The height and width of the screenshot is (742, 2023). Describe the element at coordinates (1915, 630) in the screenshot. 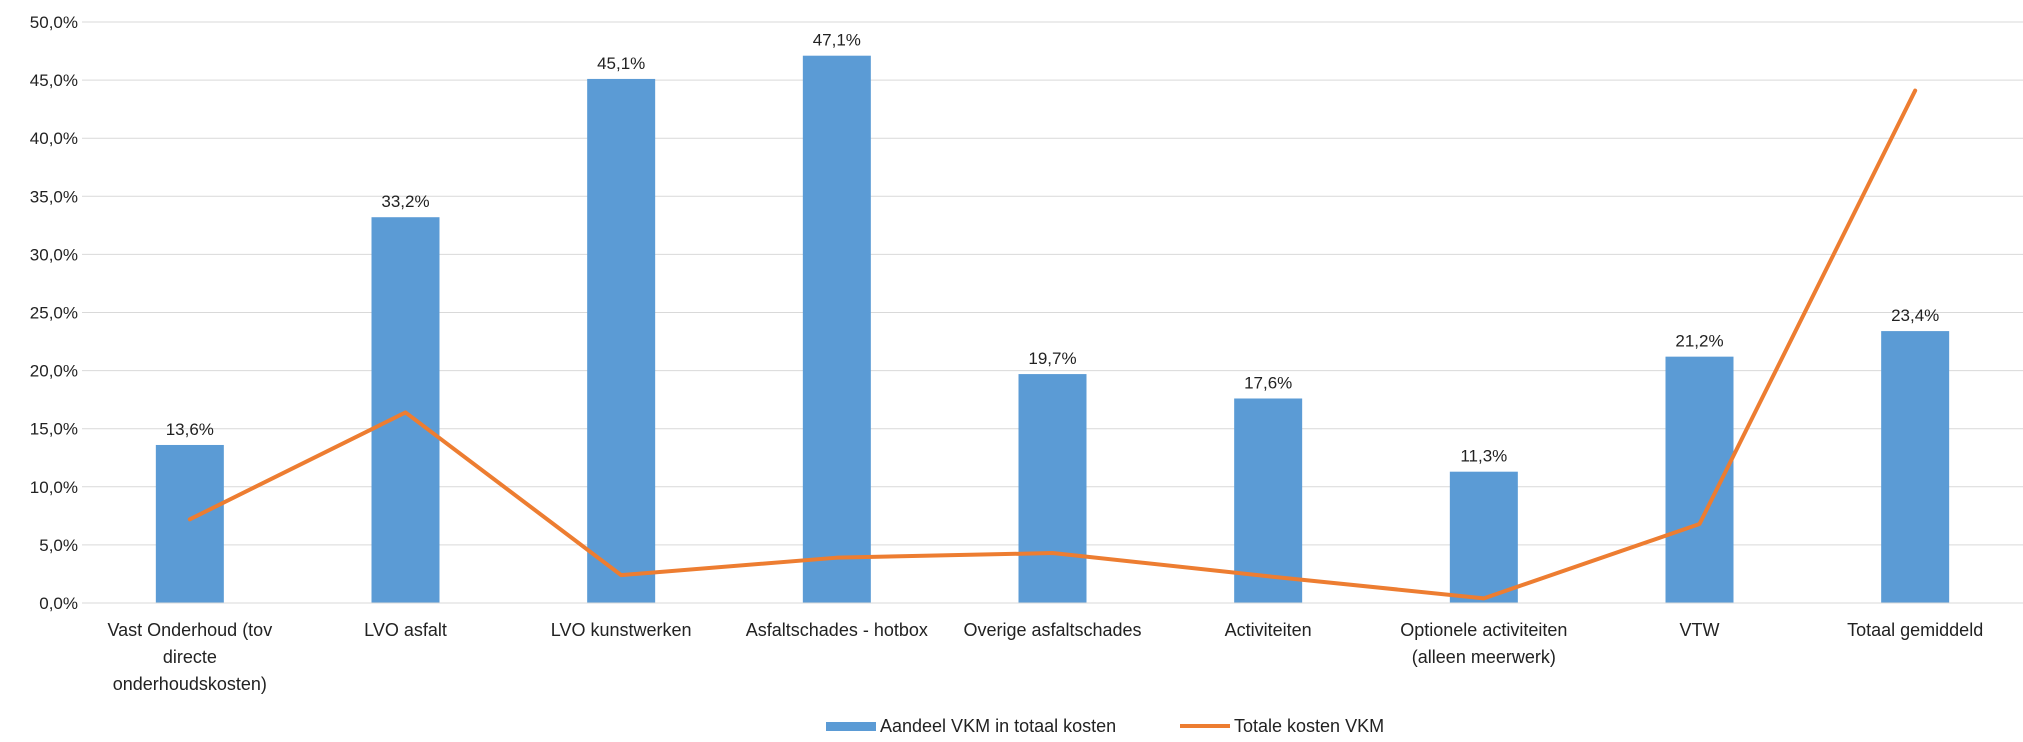

I see `x-category-label: Totaal gemiddeld` at that location.